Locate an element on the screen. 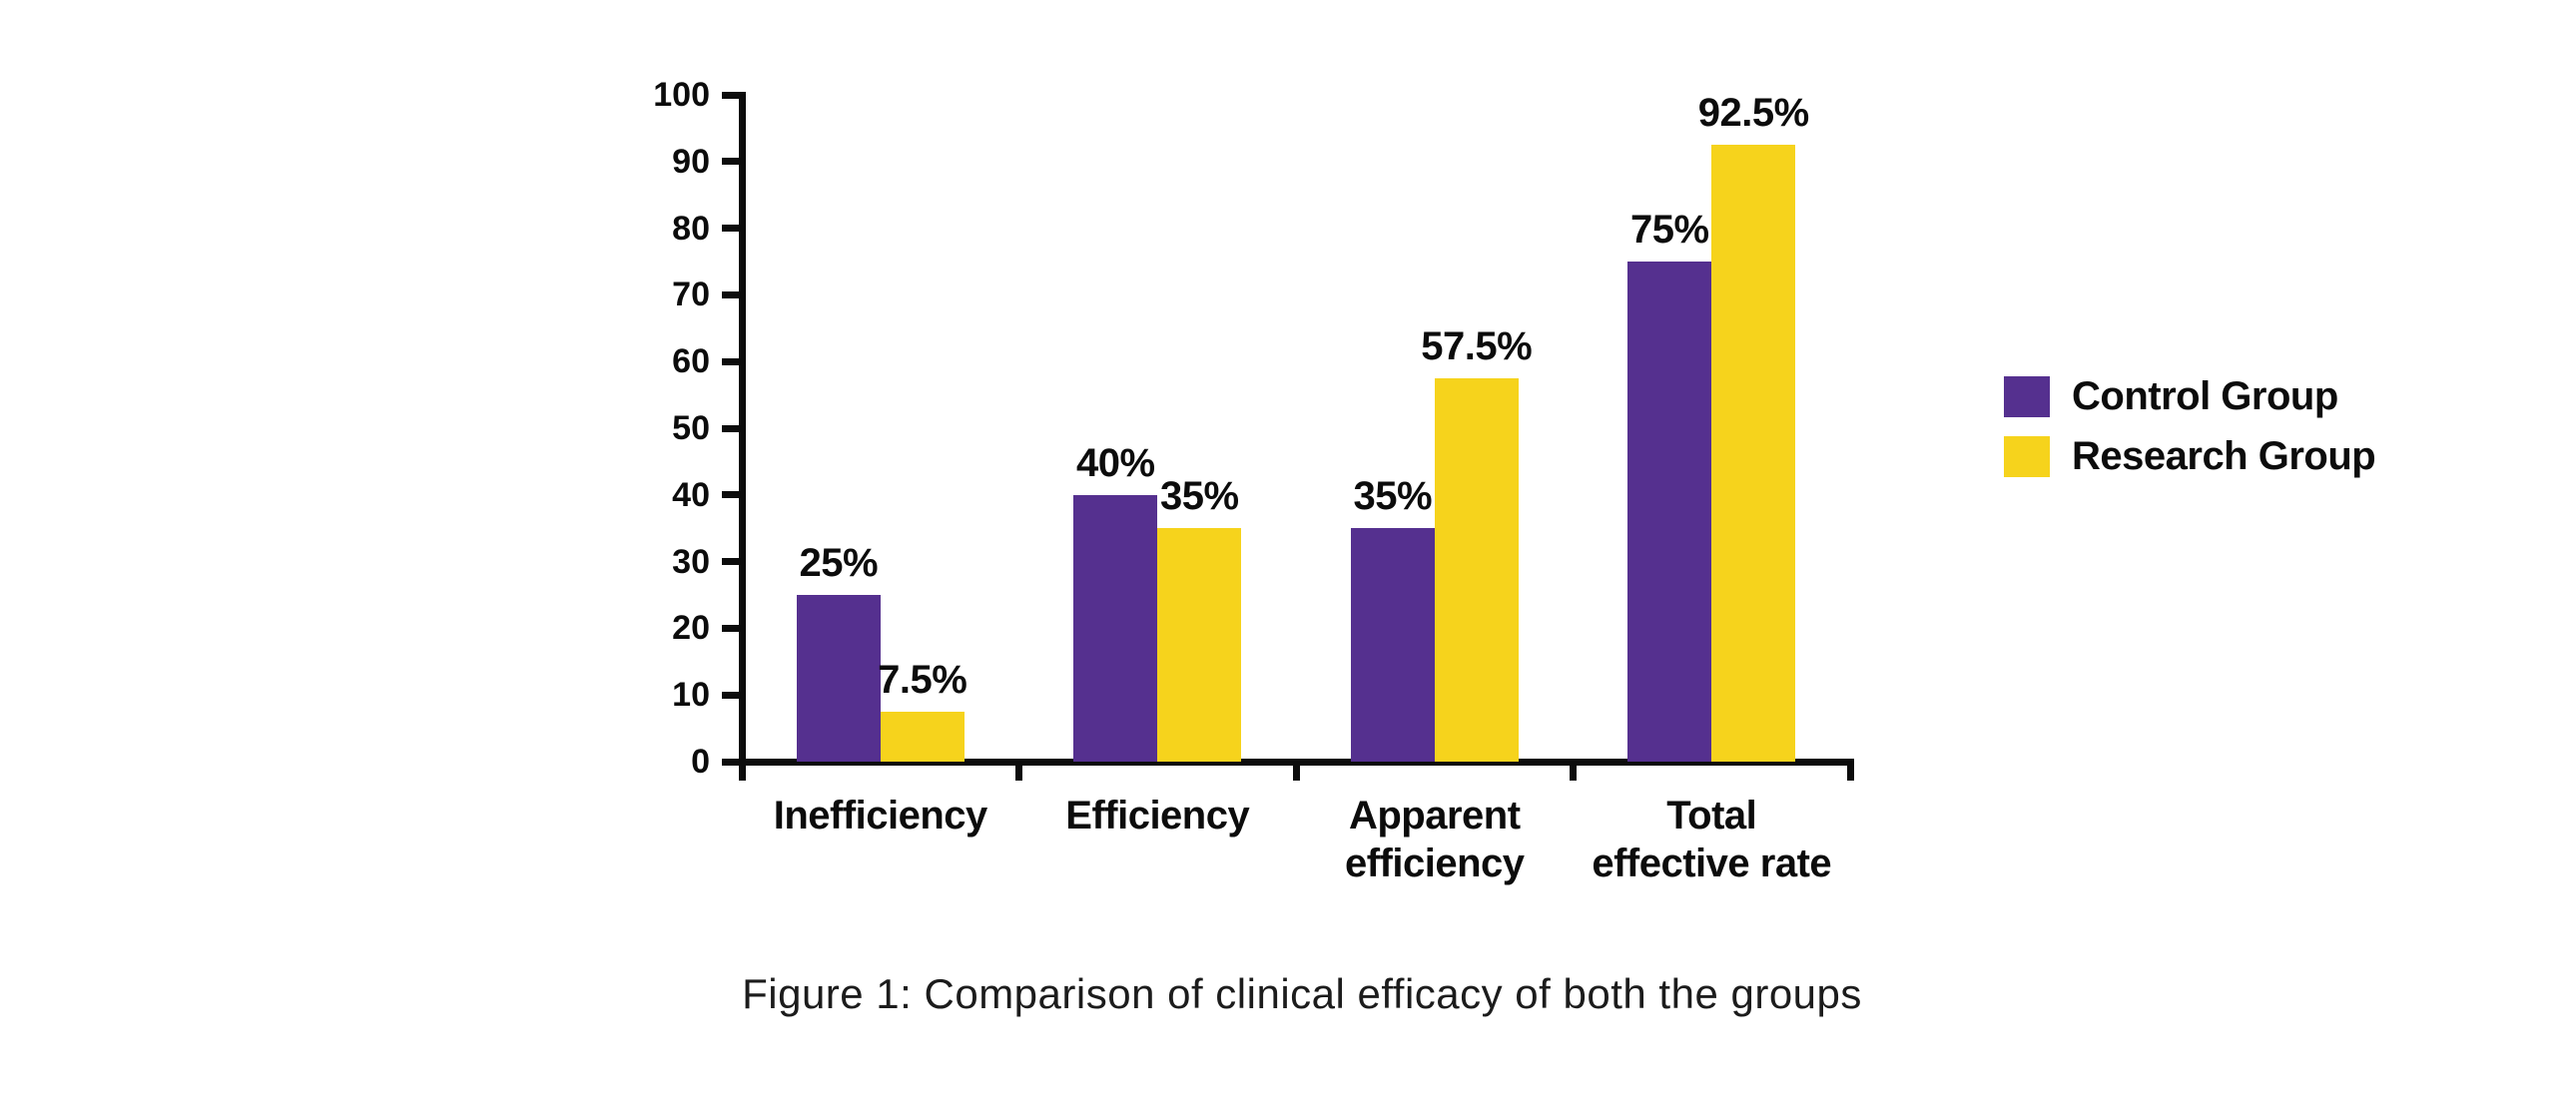 This screenshot has width=2576, height=1115. y-tick-label: 40 is located at coordinates (691, 494).